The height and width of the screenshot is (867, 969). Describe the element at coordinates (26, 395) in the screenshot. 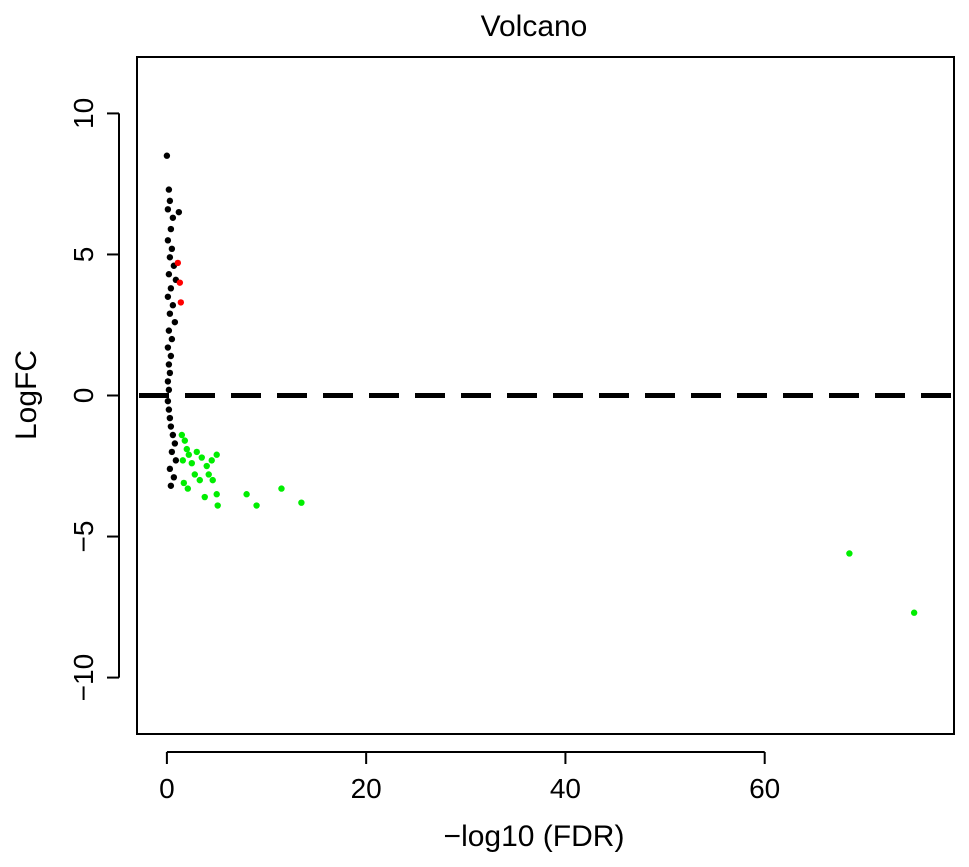

I see `y-axis-label: LogFC` at that location.